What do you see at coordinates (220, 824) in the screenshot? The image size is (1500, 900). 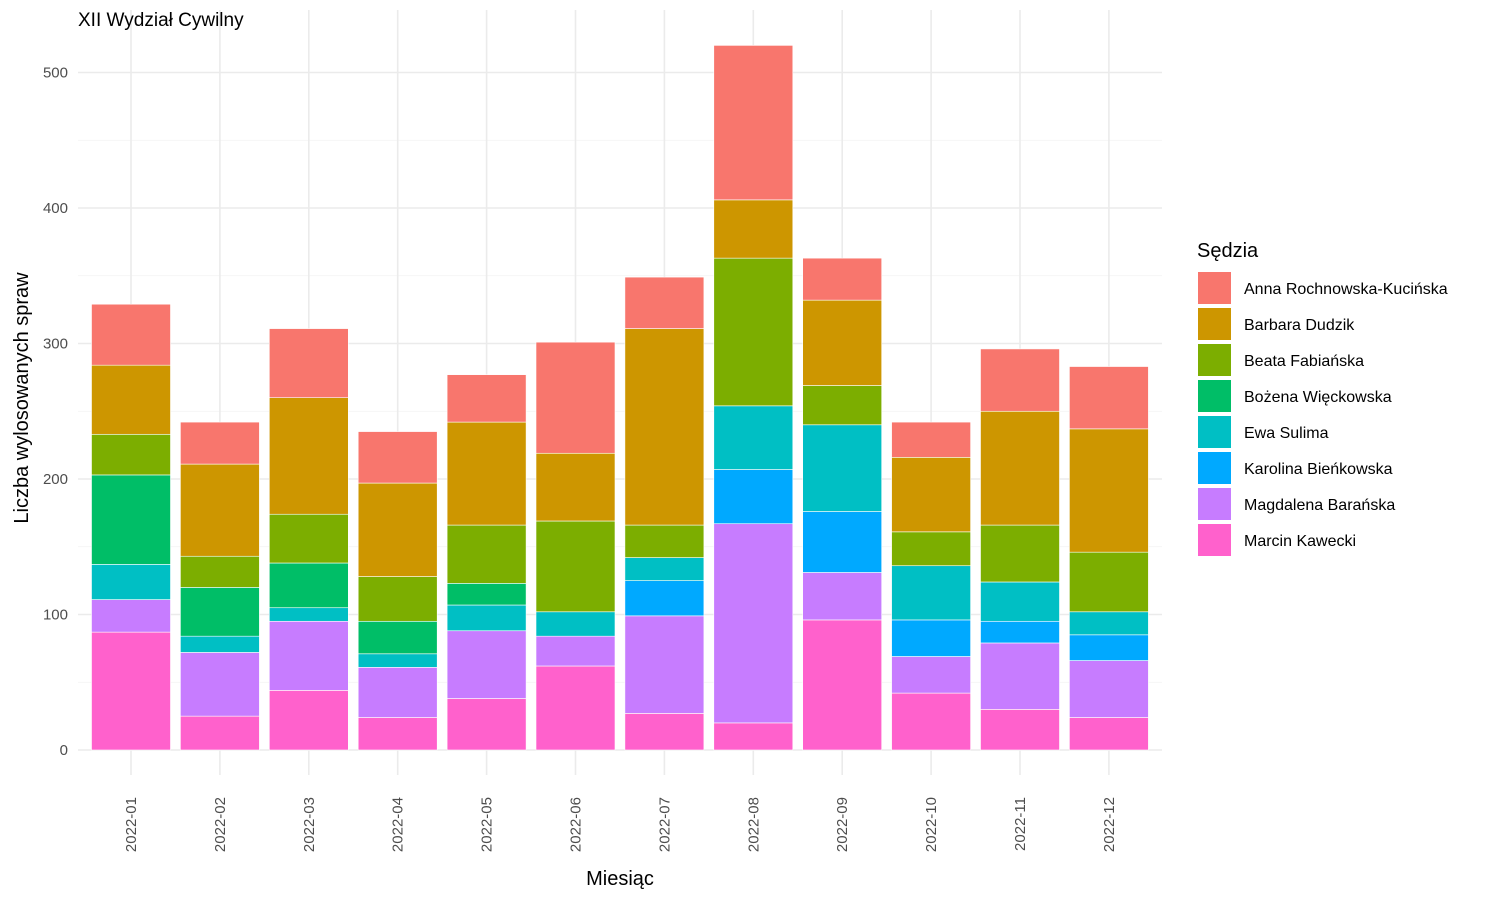 I see `x-tick-label: 2022-02` at bounding box center [220, 824].